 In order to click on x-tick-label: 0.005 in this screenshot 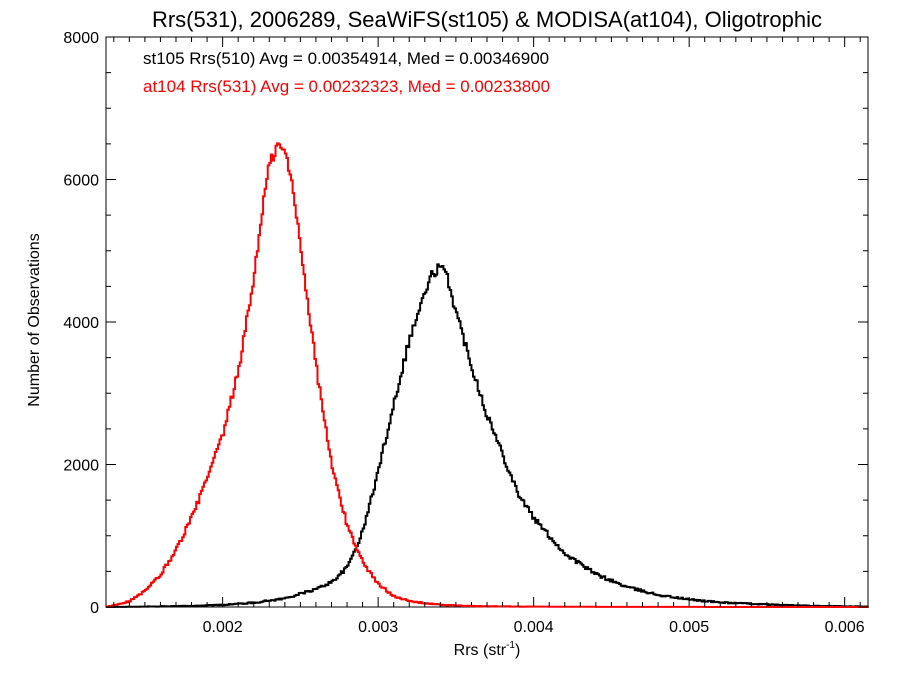, I will do `click(689, 627)`.